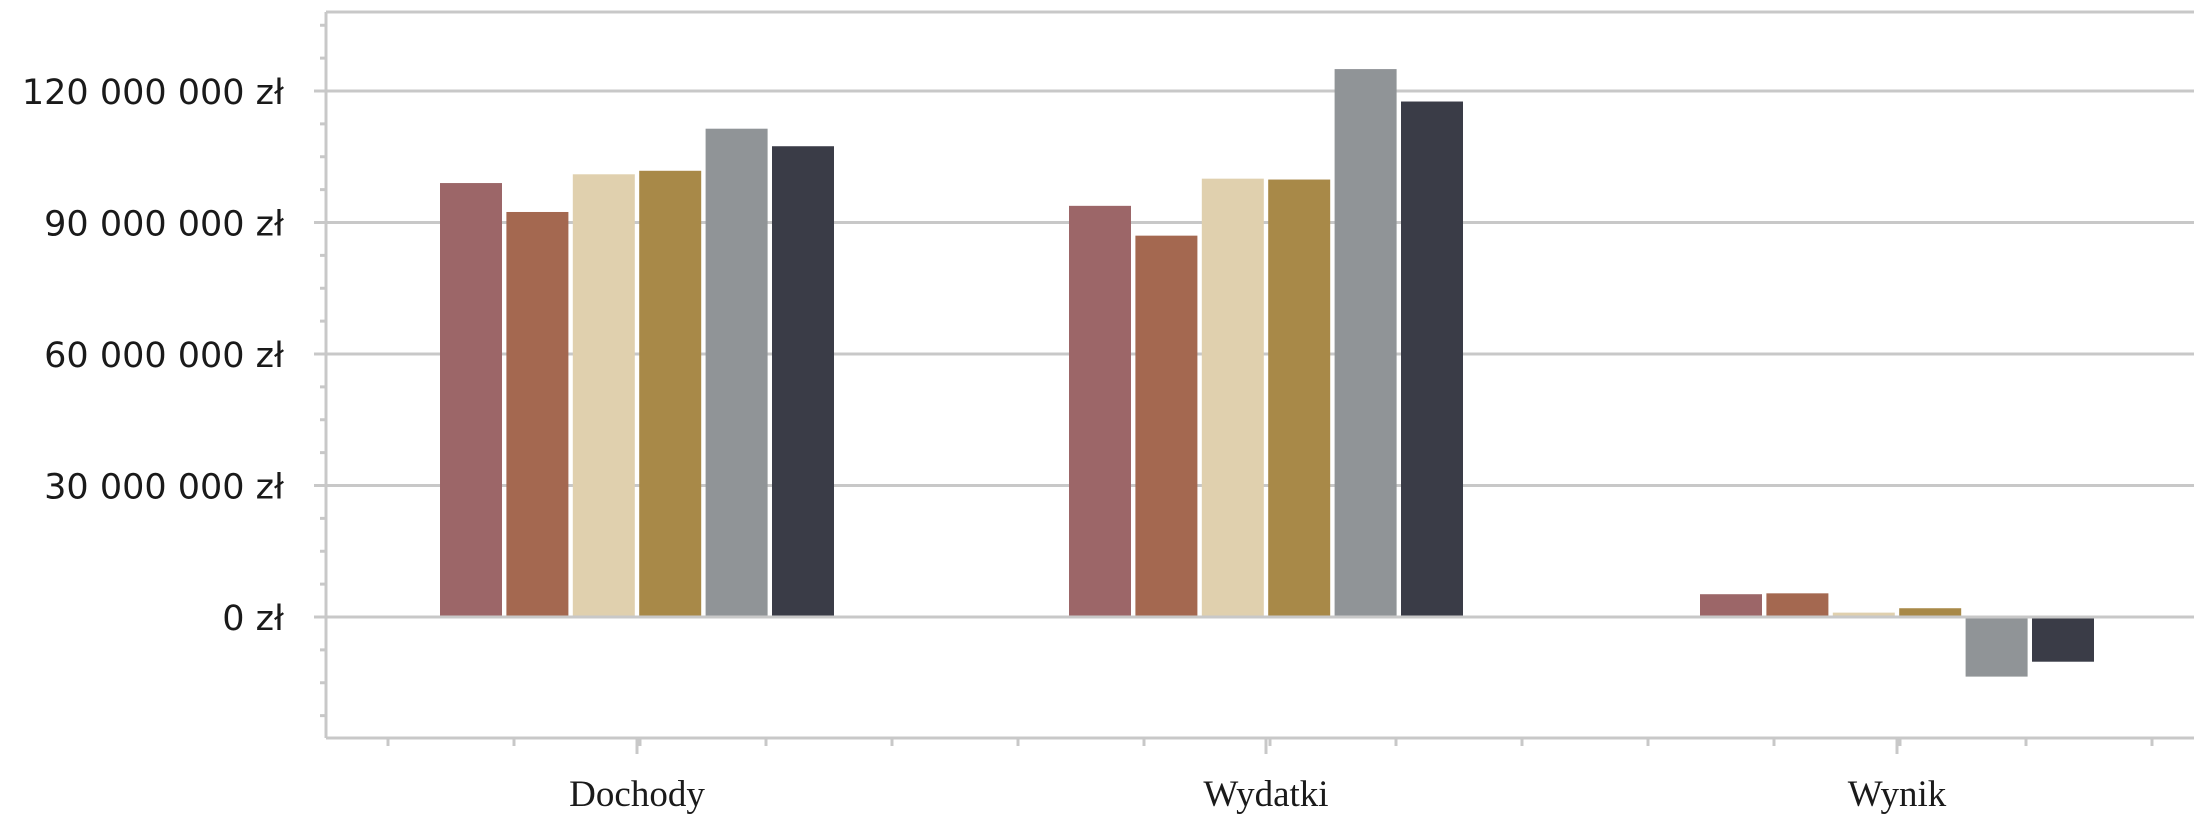 The height and width of the screenshot is (815, 2194). What do you see at coordinates (164, 356) in the screenshot?
I see `y-tick-label: 60 000 000 zł` at bounding box center [164, 356].